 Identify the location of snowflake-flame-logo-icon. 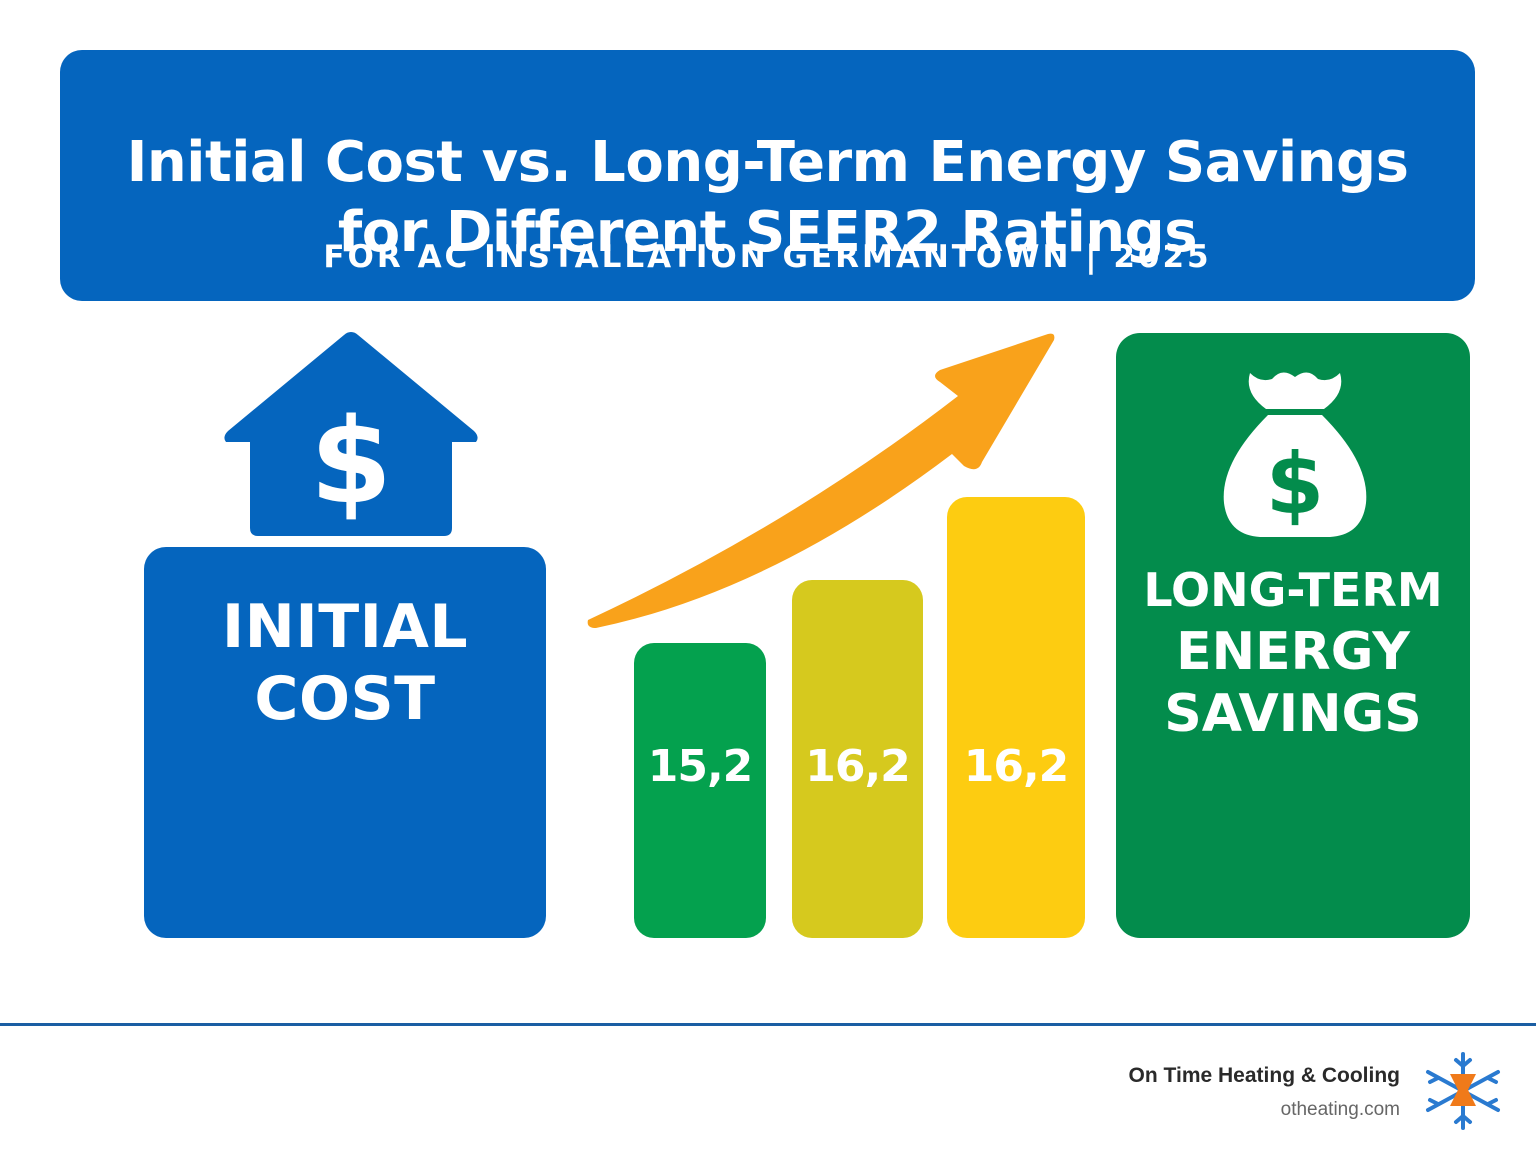
(1463, 1091).